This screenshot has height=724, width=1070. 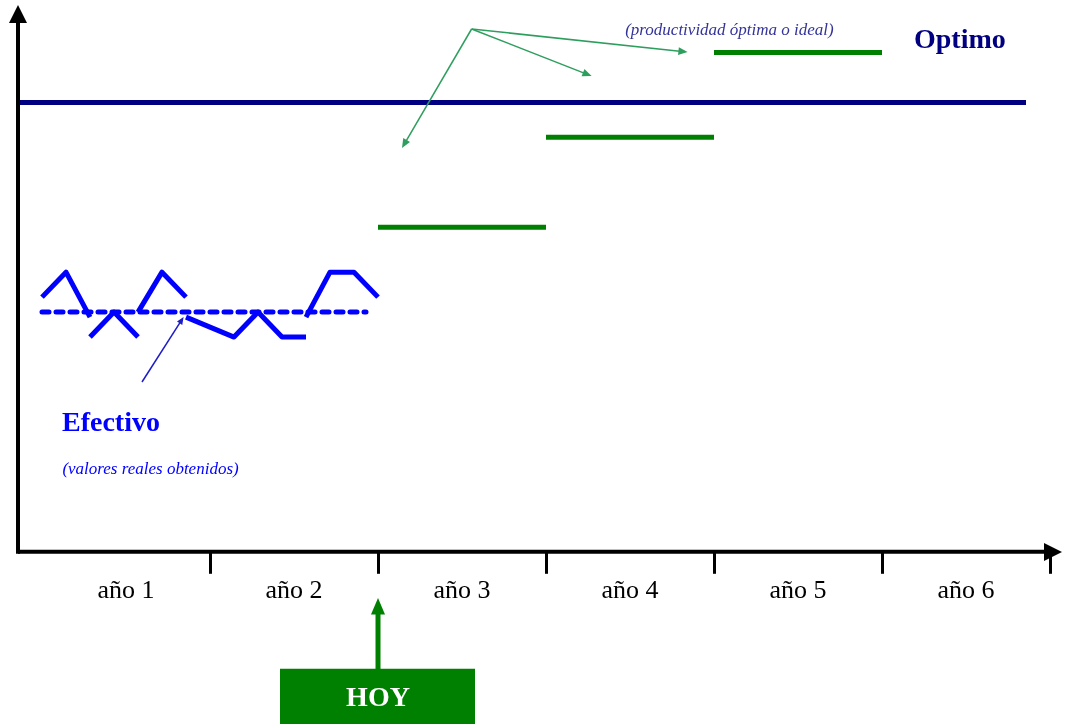 What do you see at coordinates (630, 590) in the screenshot?
I see `x-tick-label: año 4` at bounding box center [630, 590].